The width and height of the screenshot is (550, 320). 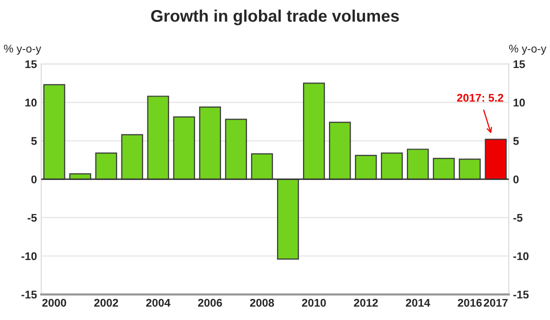 What do you see at coordinates (527, 49) in the screenshot?
I see `y2-axis-title: % y-o-y` at bounding box center [527, 49].